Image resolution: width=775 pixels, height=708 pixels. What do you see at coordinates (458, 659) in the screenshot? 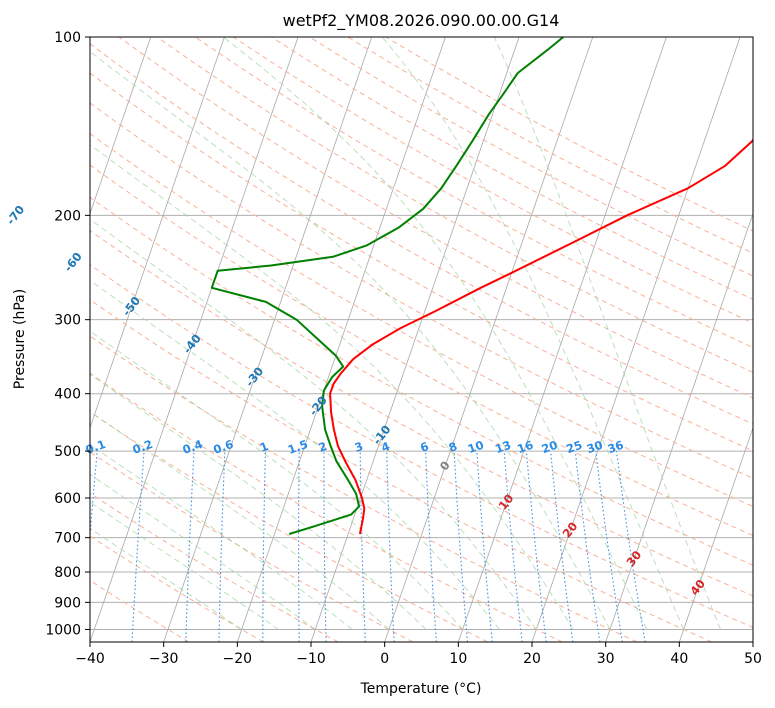
I see `x-tick-label: 10` at bounding box center [458, 659].